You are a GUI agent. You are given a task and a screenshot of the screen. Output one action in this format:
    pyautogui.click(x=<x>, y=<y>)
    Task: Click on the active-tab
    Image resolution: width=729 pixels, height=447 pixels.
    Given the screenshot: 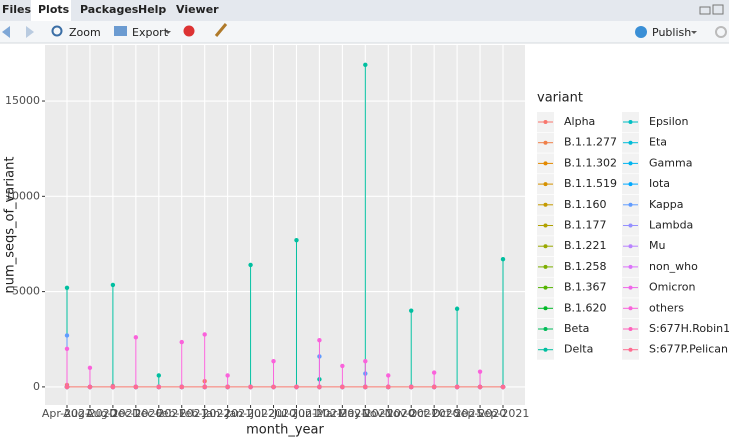 What is the action you would take?
    pyautogui.click(x=51, y=10)
    